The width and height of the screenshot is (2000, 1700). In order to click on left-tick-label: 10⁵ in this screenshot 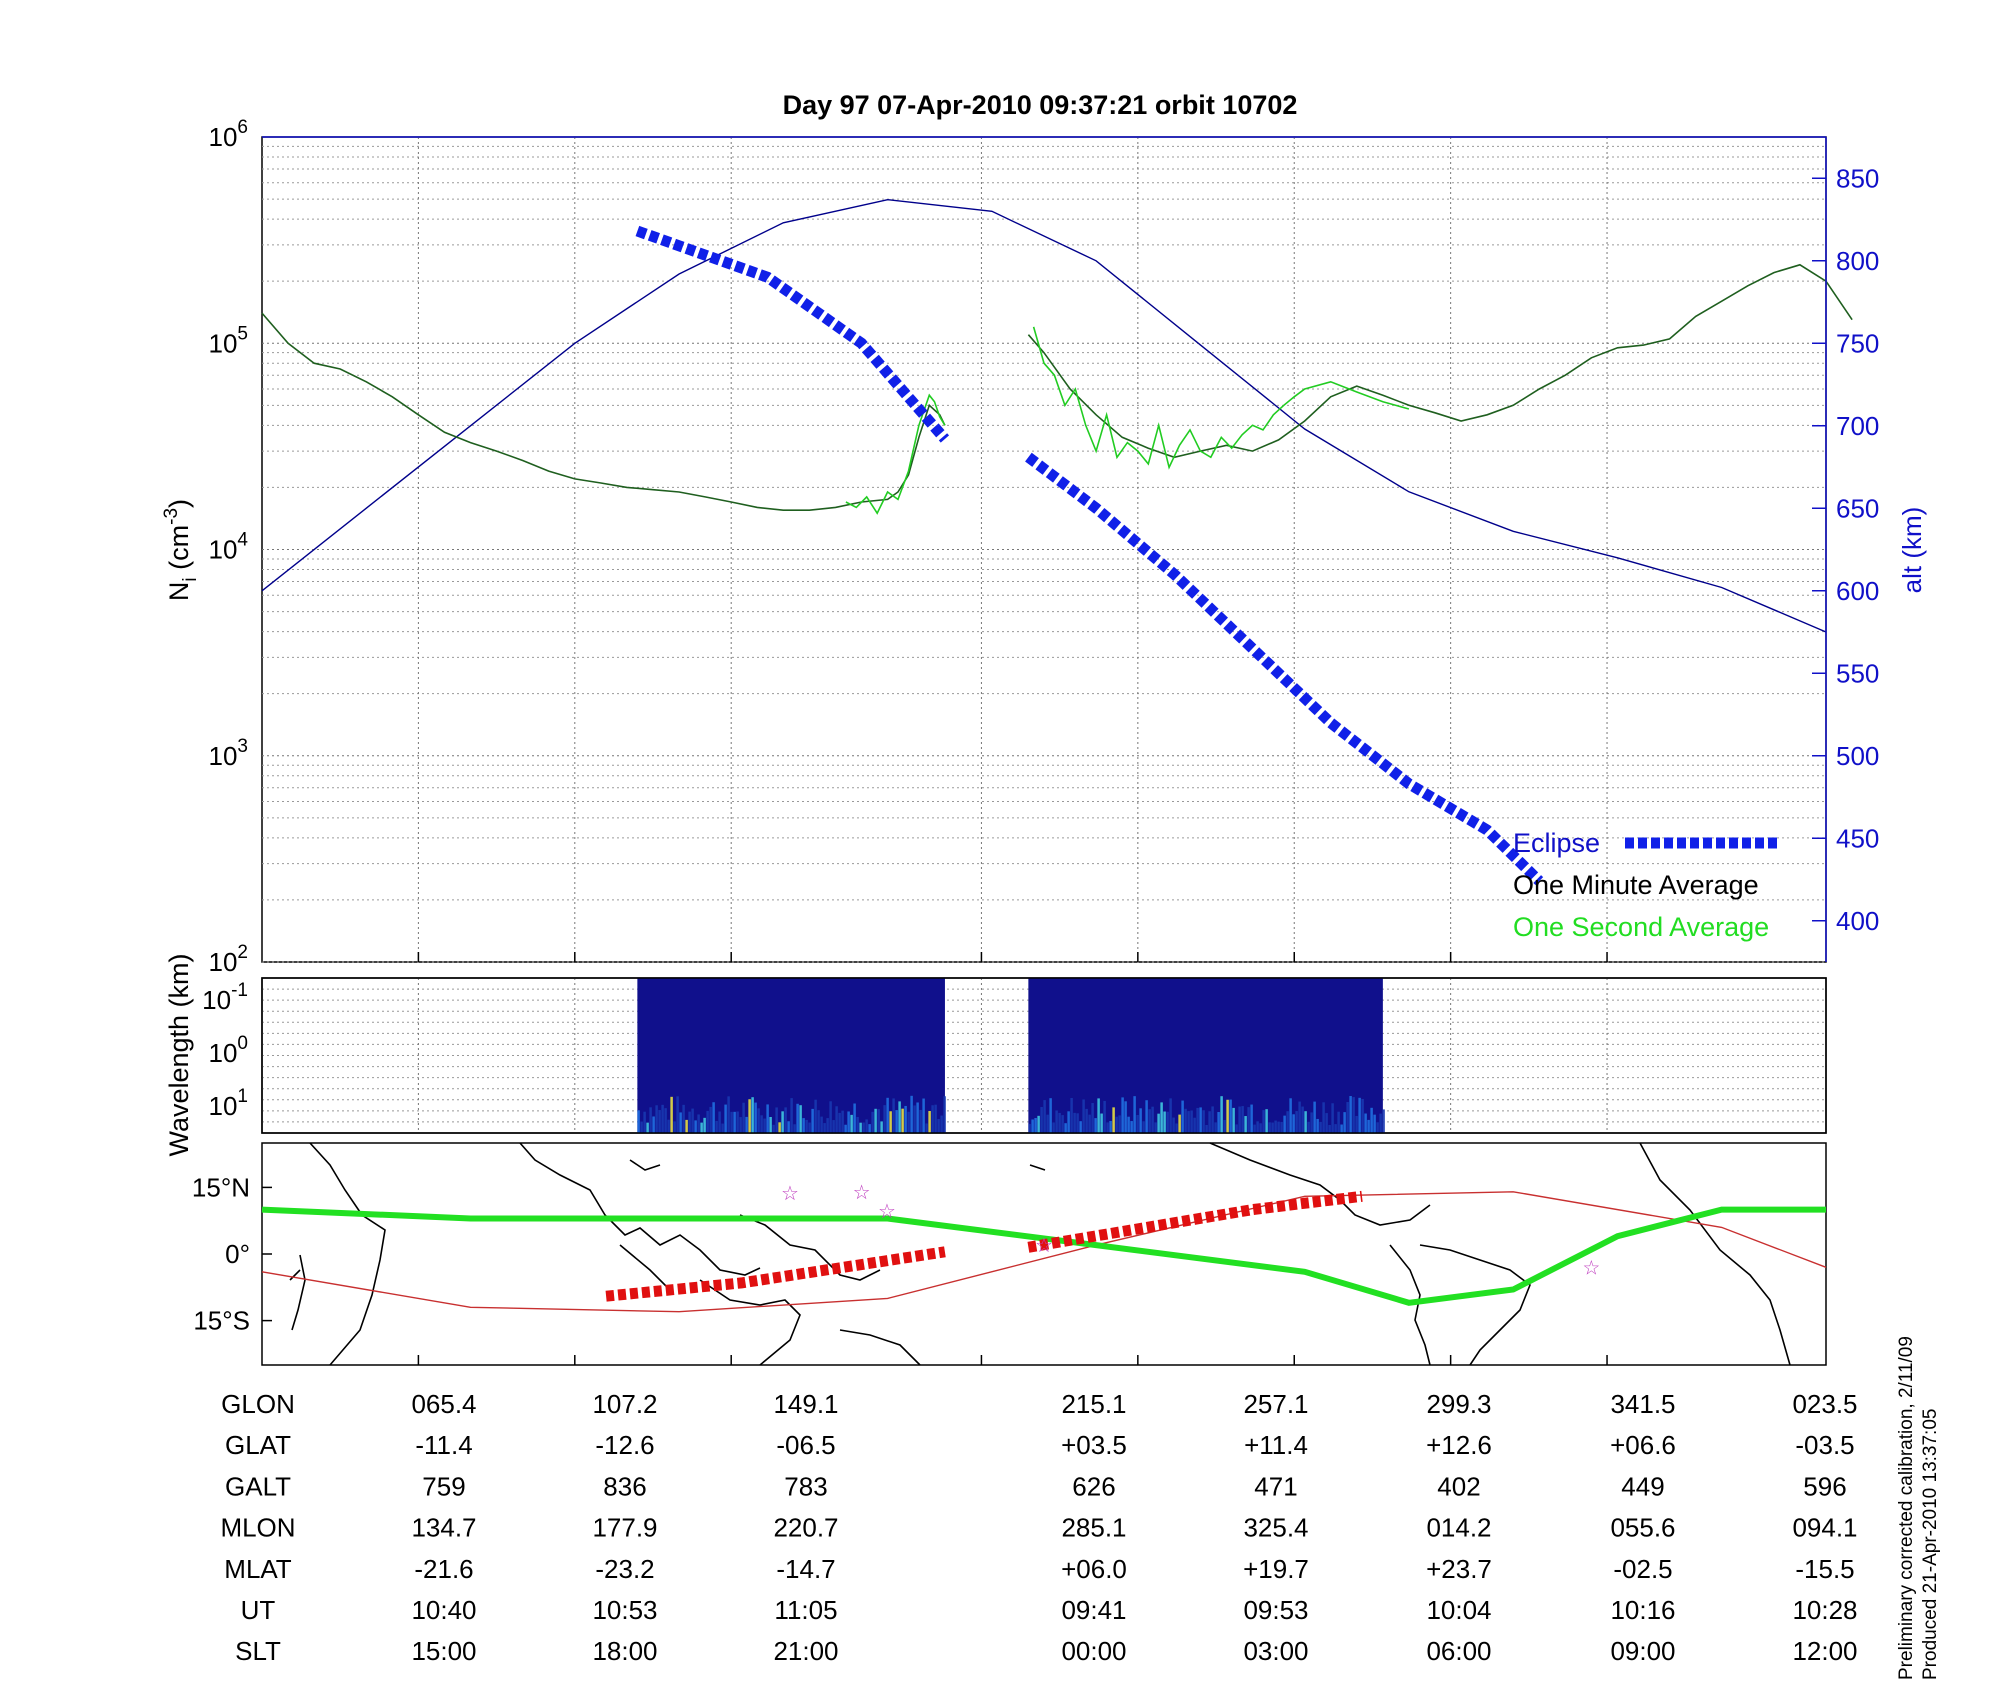, I will do `click(229, 340)`.